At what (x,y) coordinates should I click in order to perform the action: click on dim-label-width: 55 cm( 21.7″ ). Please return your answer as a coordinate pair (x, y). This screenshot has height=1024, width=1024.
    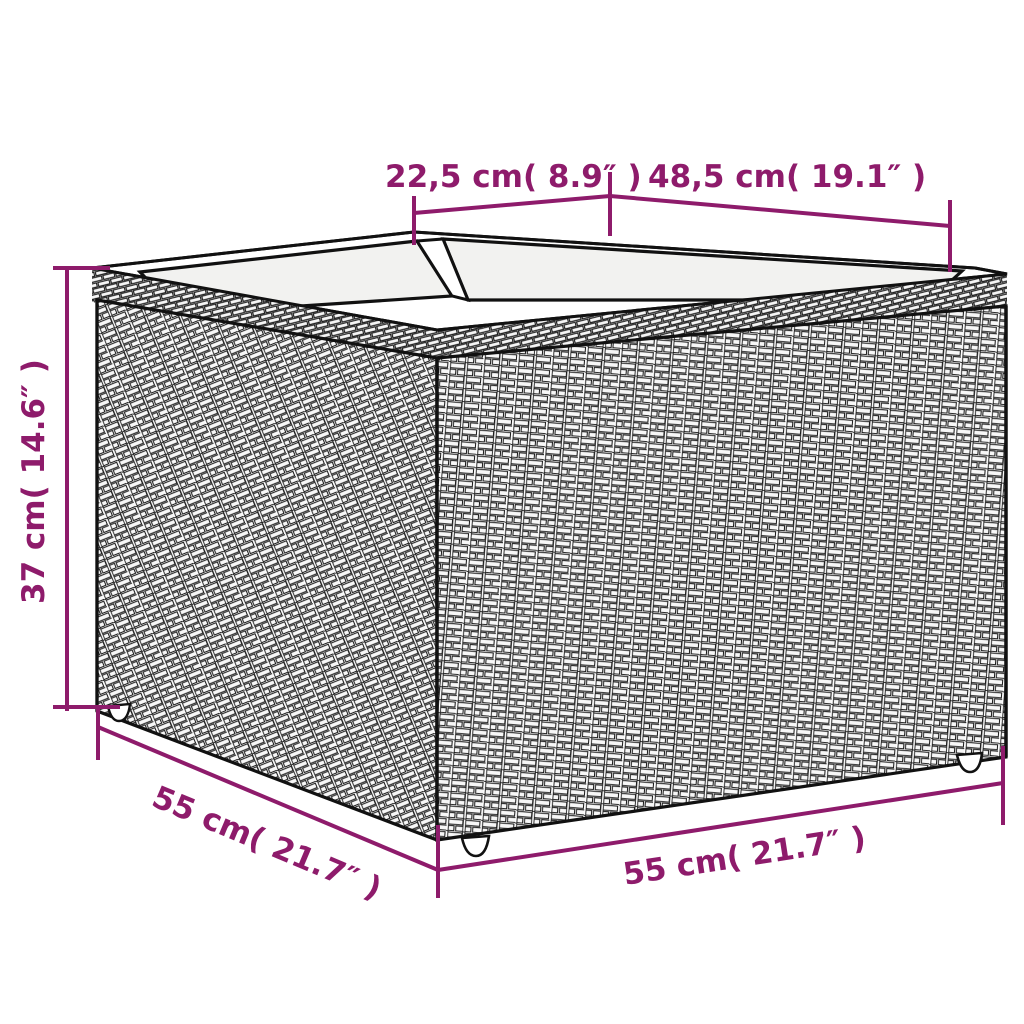
    Looking at the image, I should click on (744, 856).